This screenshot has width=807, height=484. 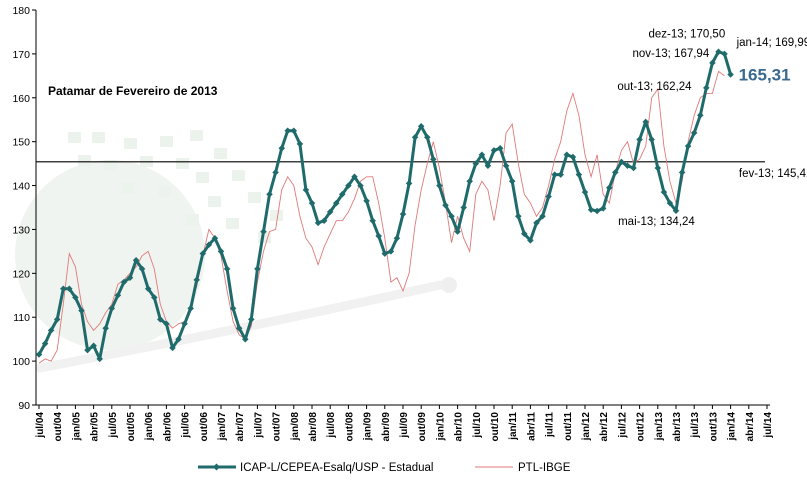 What do you see at coordinates (258, 425) in the screenshot?
I see `x-tick-label: jul/07` at bounding box center [258, 425].